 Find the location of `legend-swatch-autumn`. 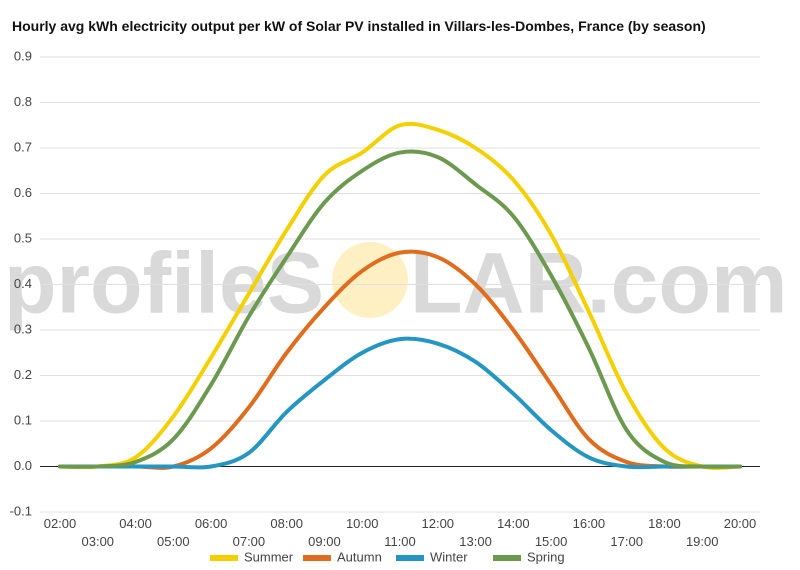

legend-swatch-autumn is located at coordinates (317, 558).